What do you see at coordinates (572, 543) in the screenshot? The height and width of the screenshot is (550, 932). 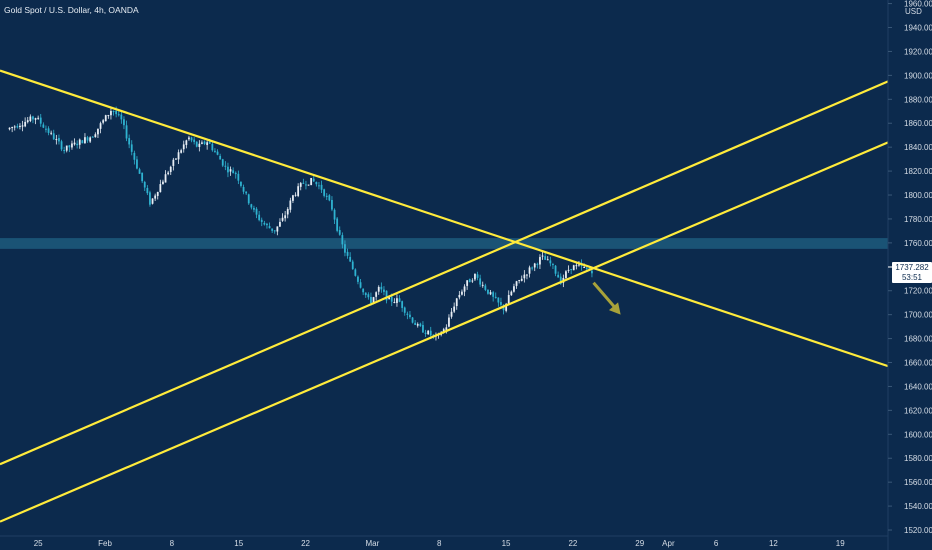 I see `time-tick-label: 22` at bounding box center [572, 543].